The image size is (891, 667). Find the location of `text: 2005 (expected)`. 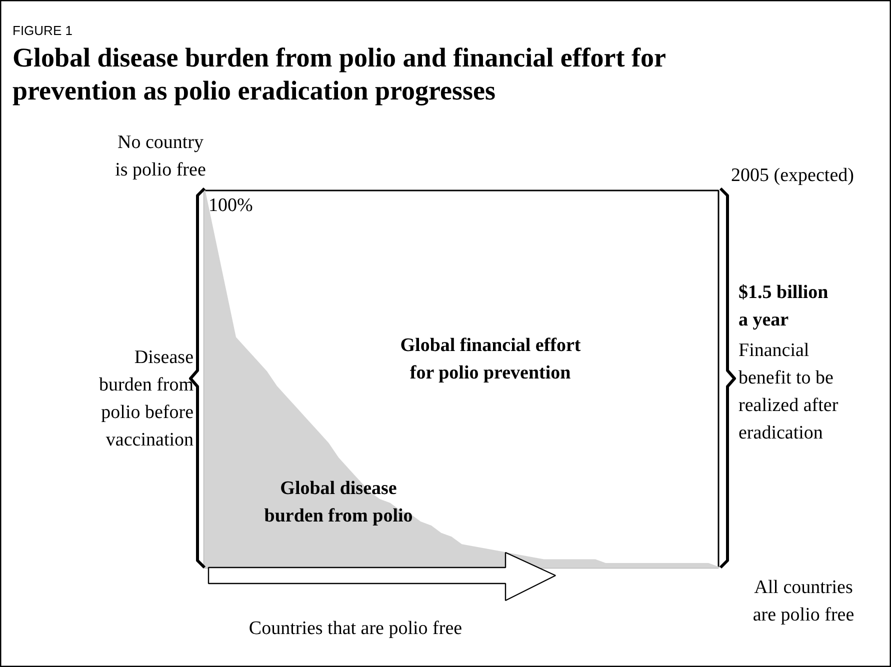

text: 2005 (expected) is located at coordinates (792, 175).